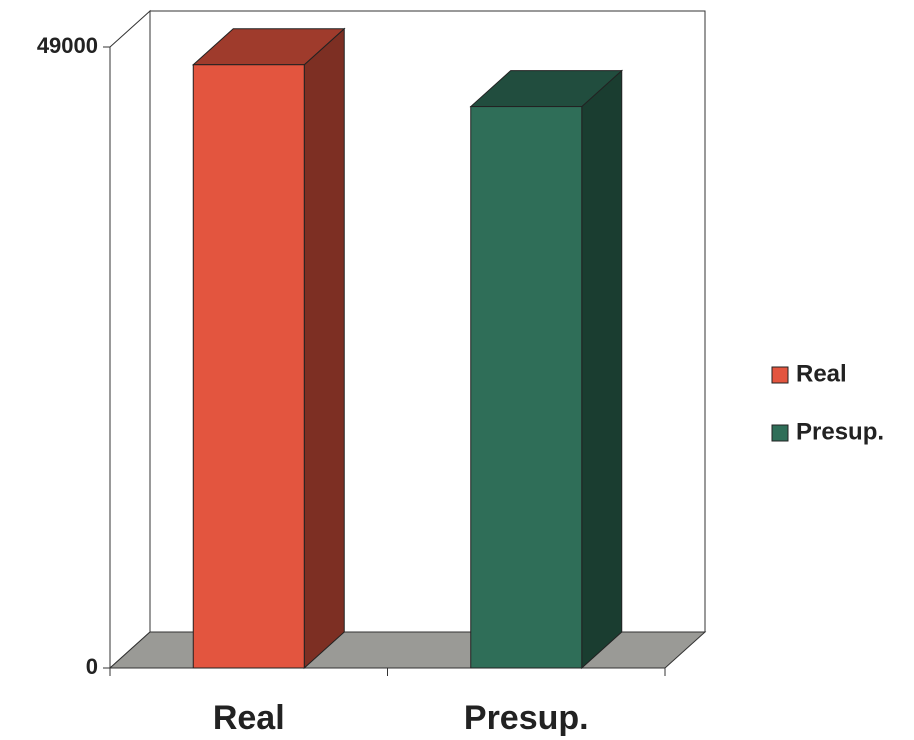  What do you see at coordinates (67, 45) in the screenshot?
I see `y-tick-label: 49000` at bounding box center [67, 45].